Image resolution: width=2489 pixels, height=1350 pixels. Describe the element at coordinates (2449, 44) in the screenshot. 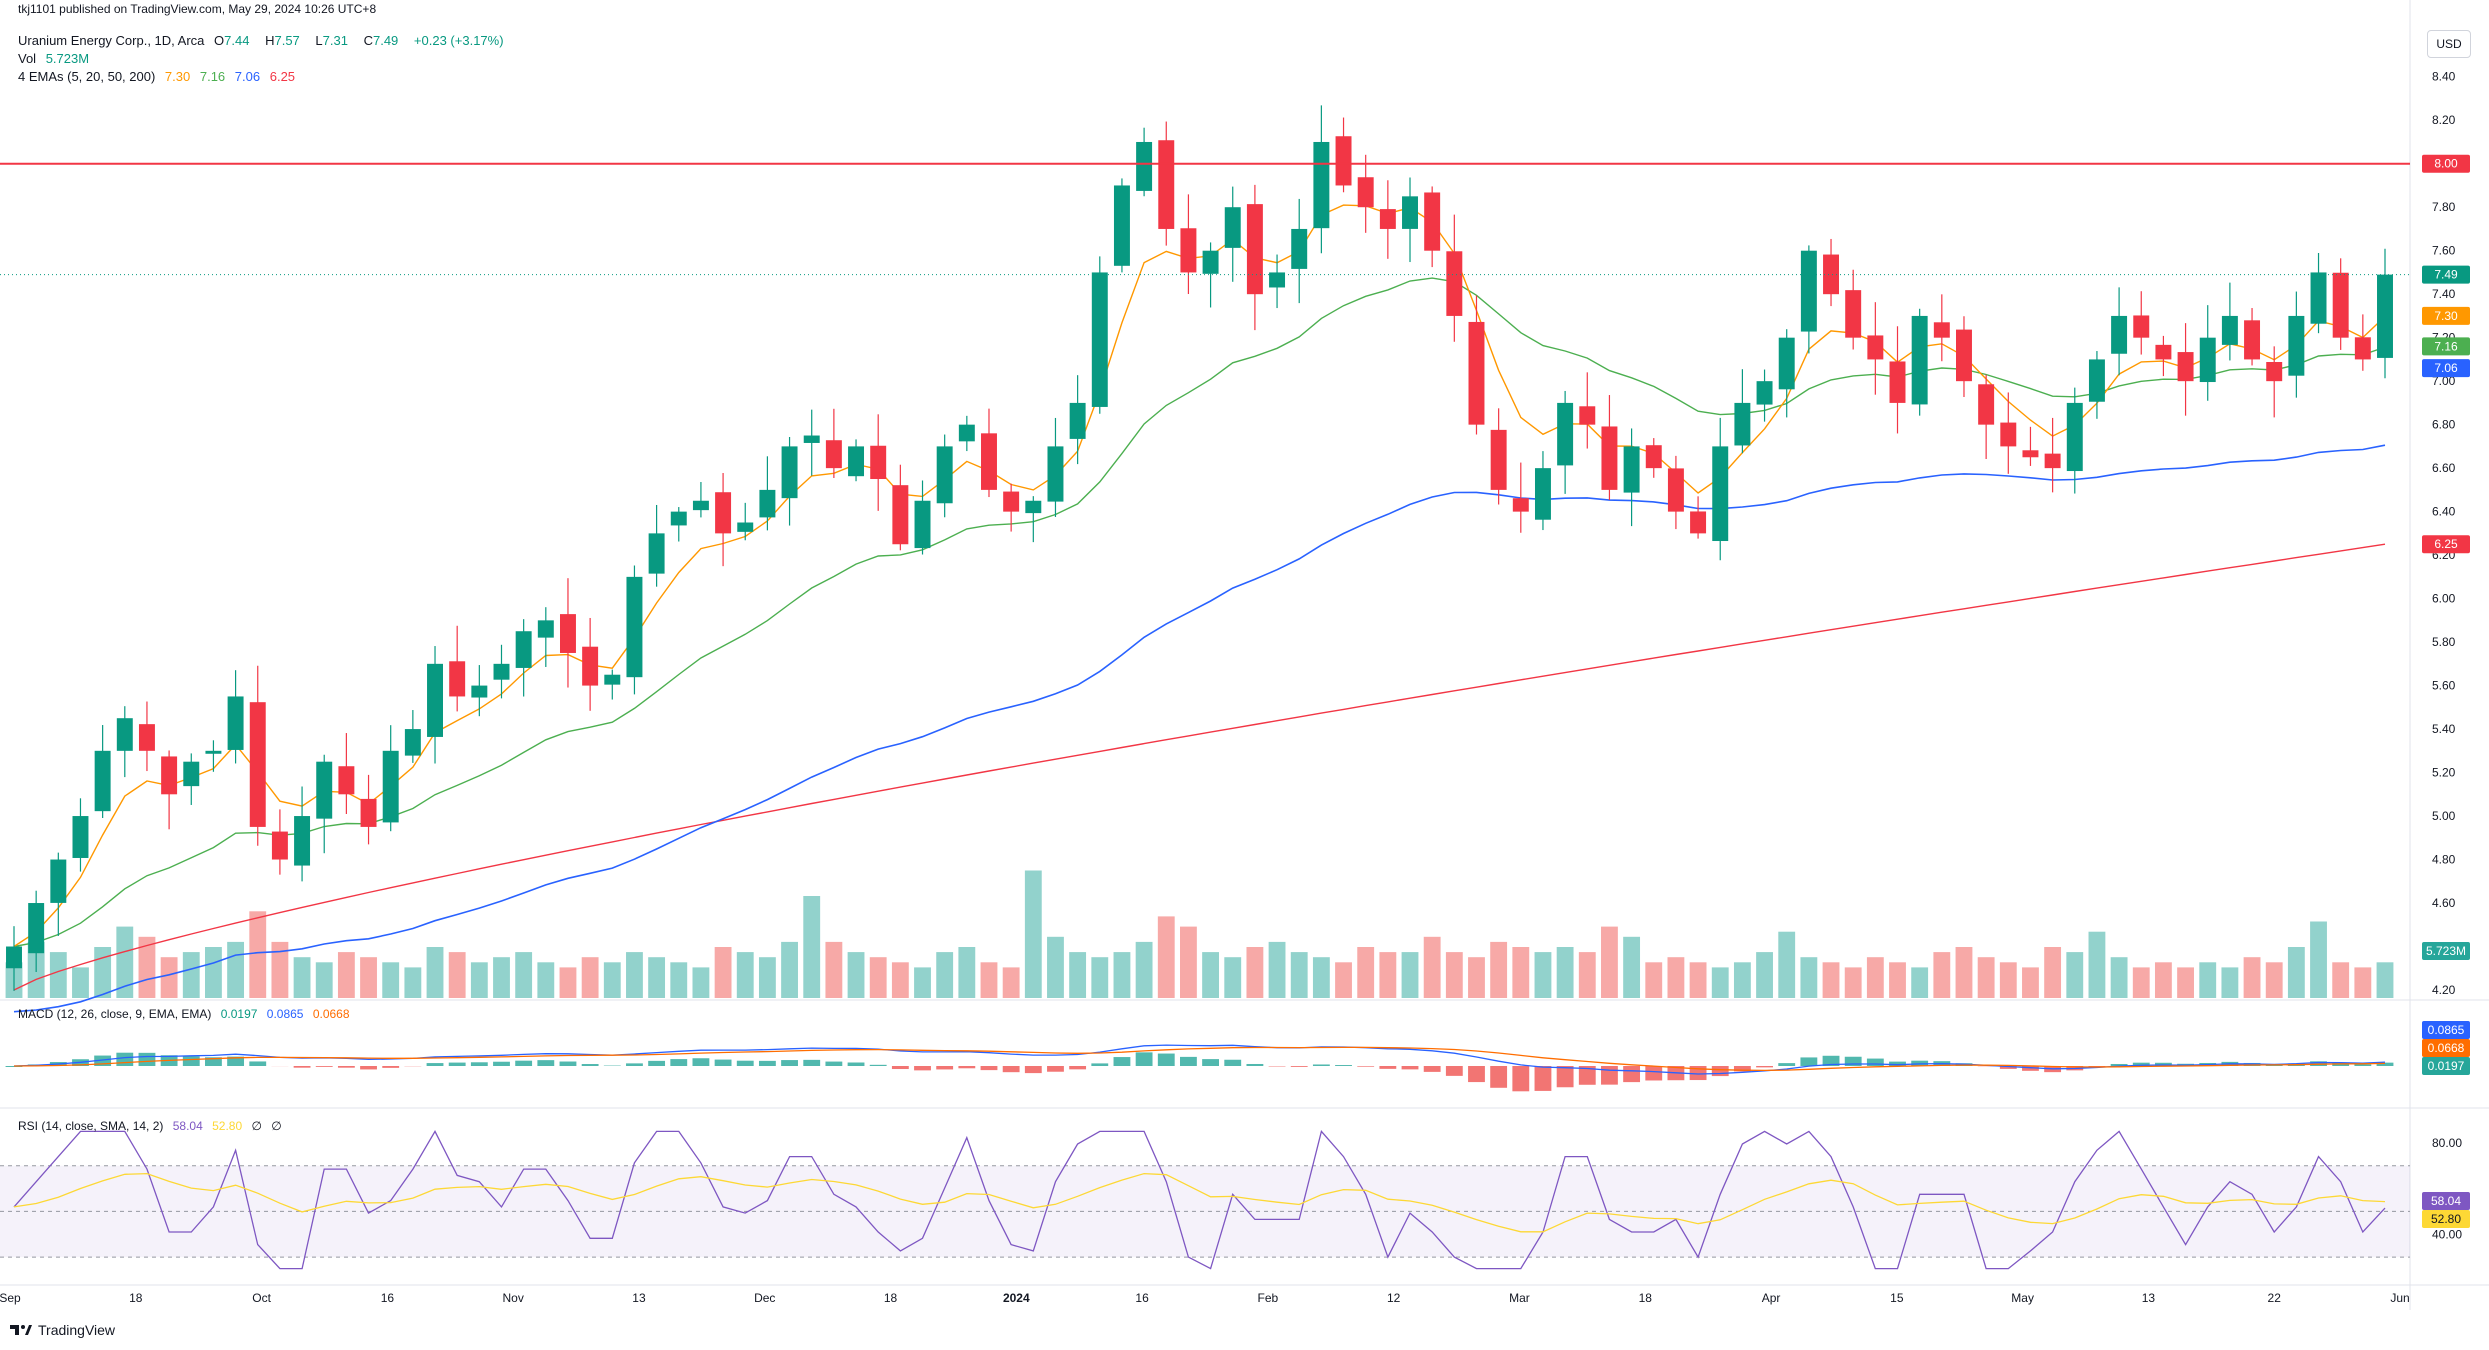

I see `currency-button: USD` at that location.